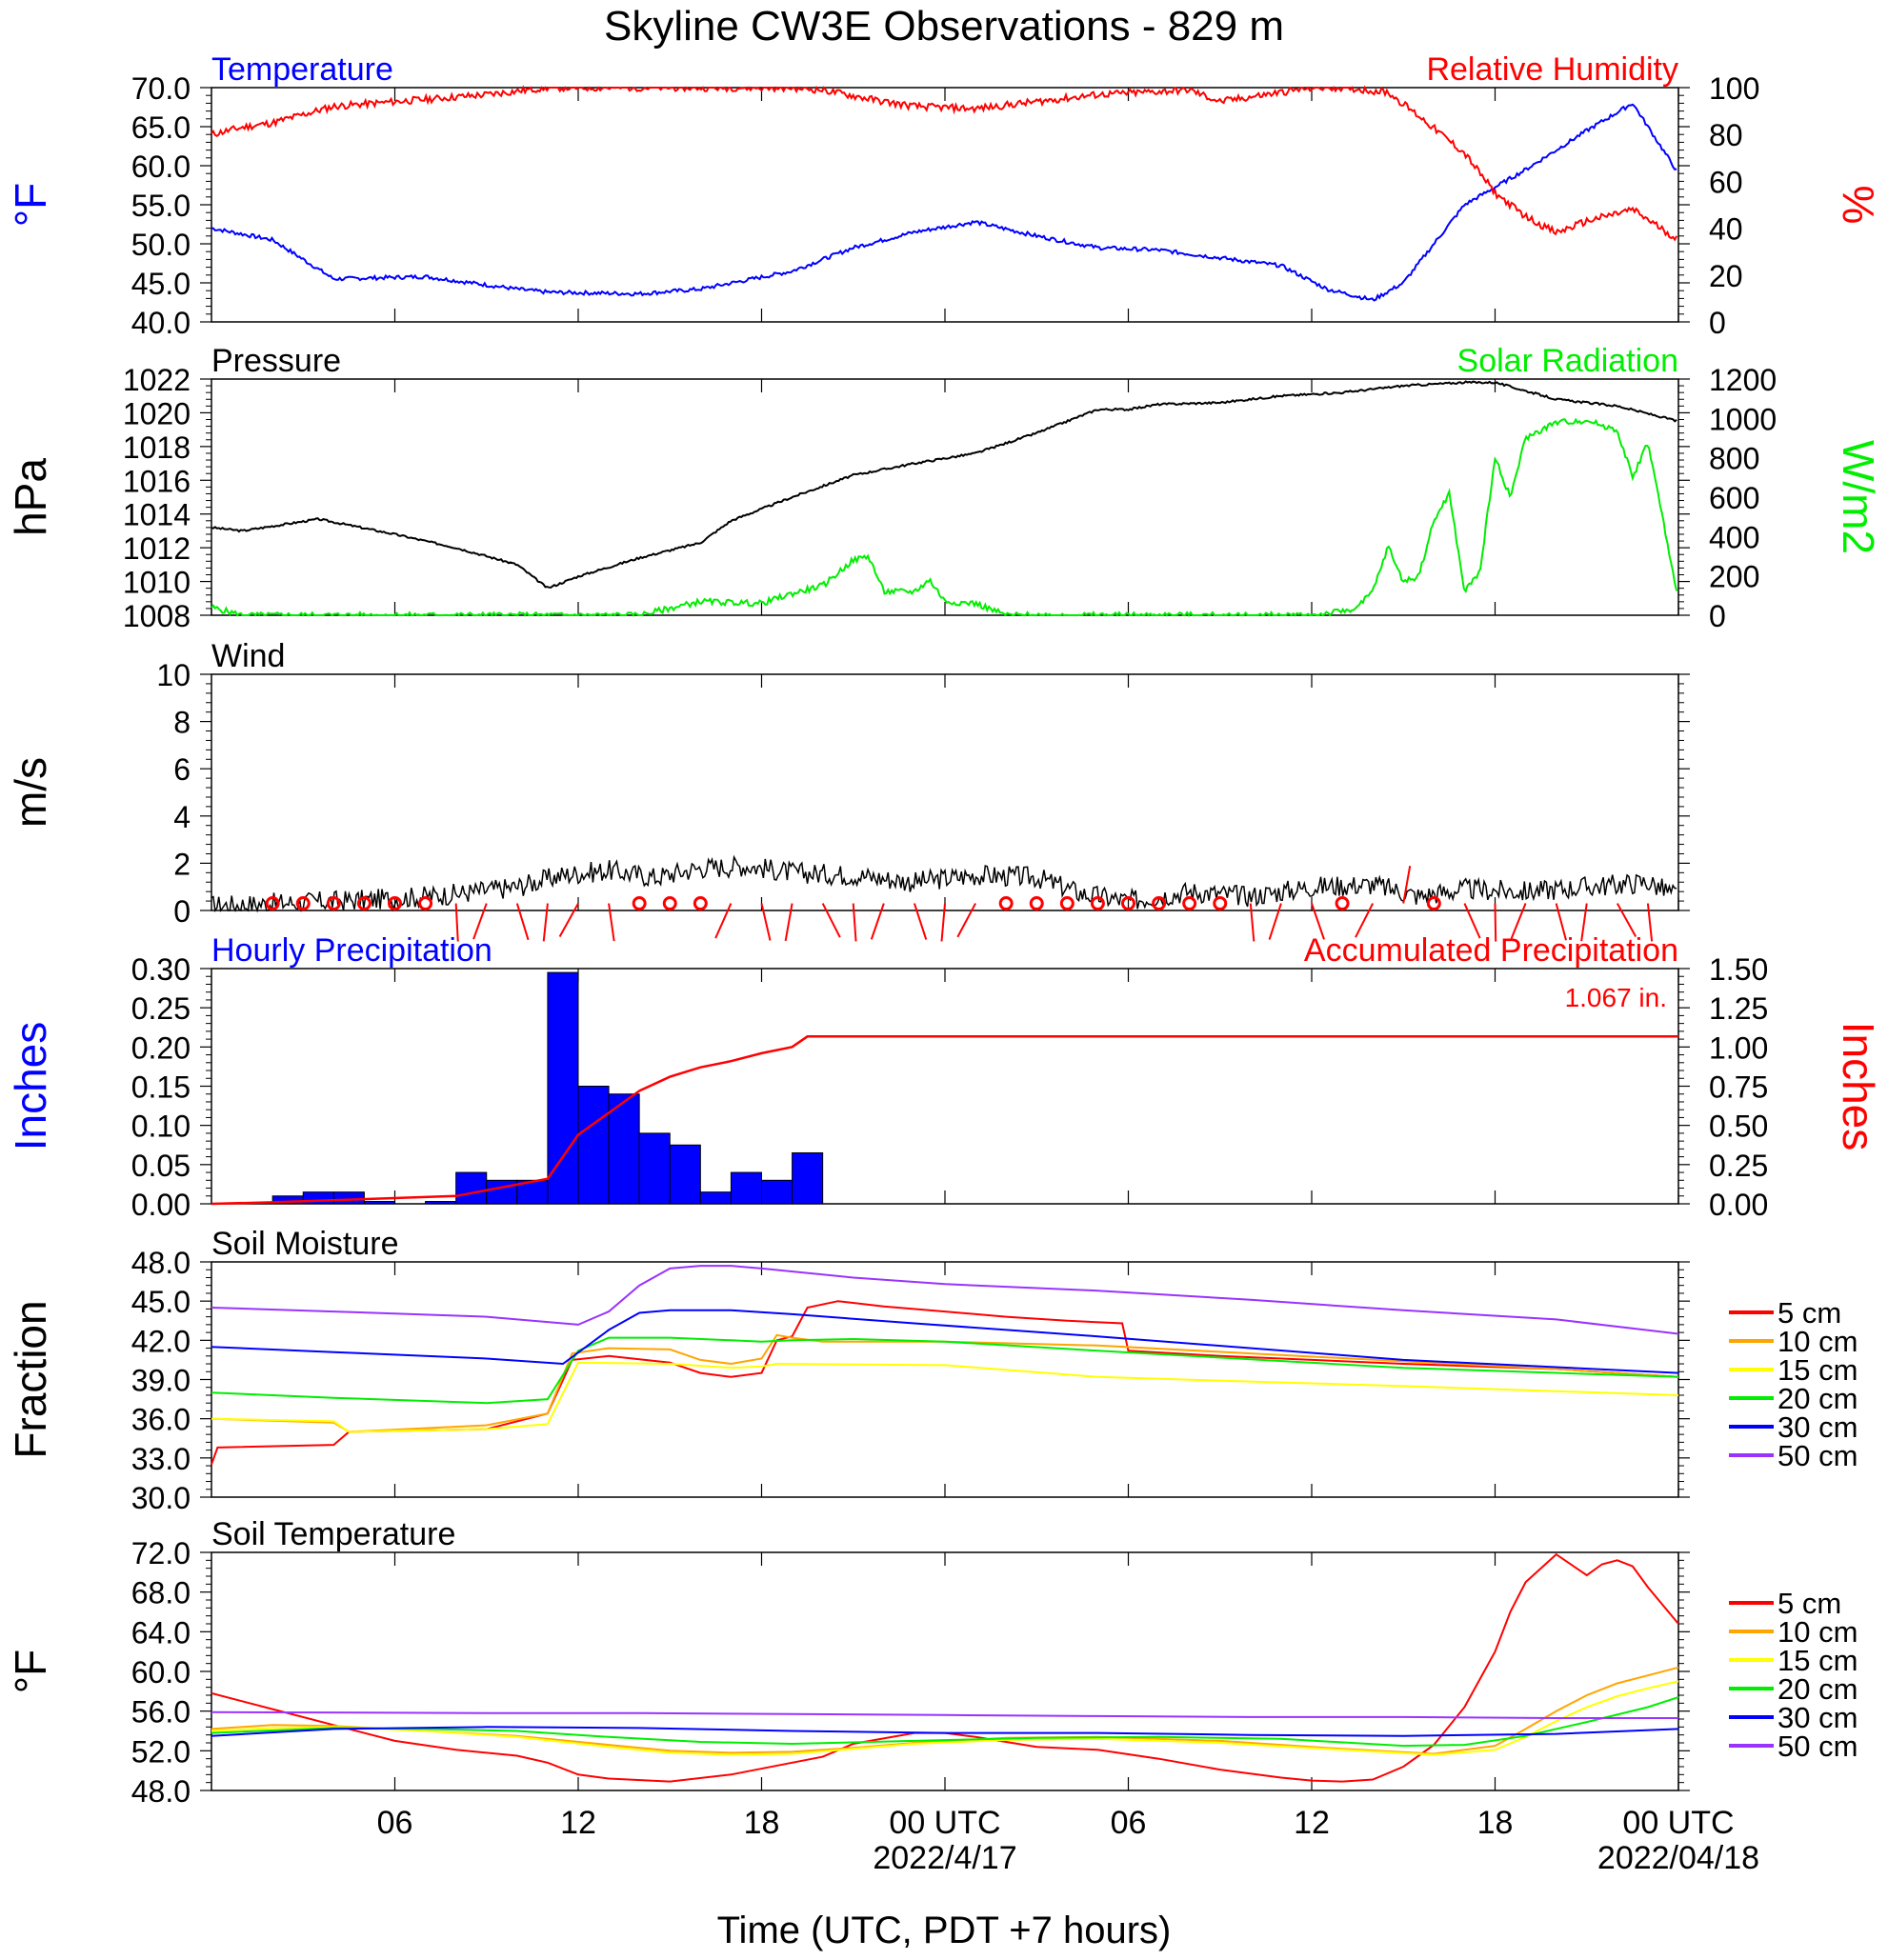  What do you see at coordinates (161, 1302) in the screenshot?
I see `y-tick-label-left: 45.0` at bounding box center [161, 1302].